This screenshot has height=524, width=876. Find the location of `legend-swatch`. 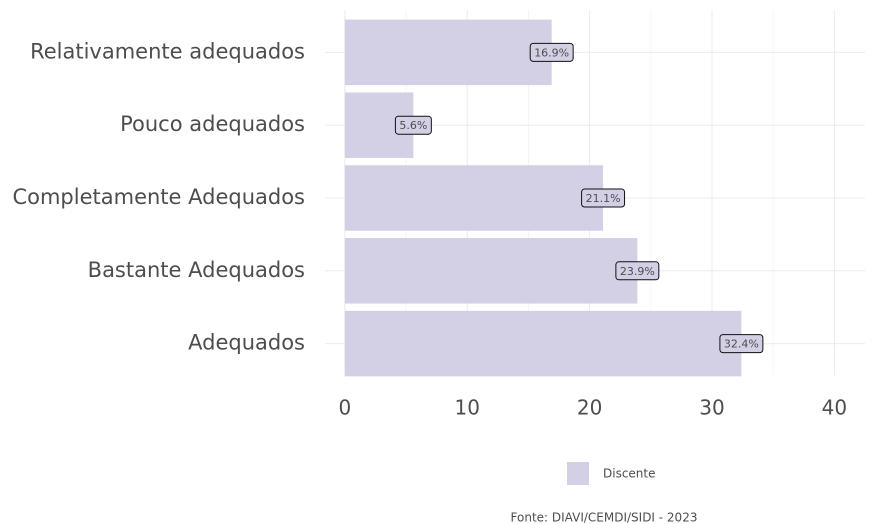

legend-swatch is located at coordinates (578, 473).